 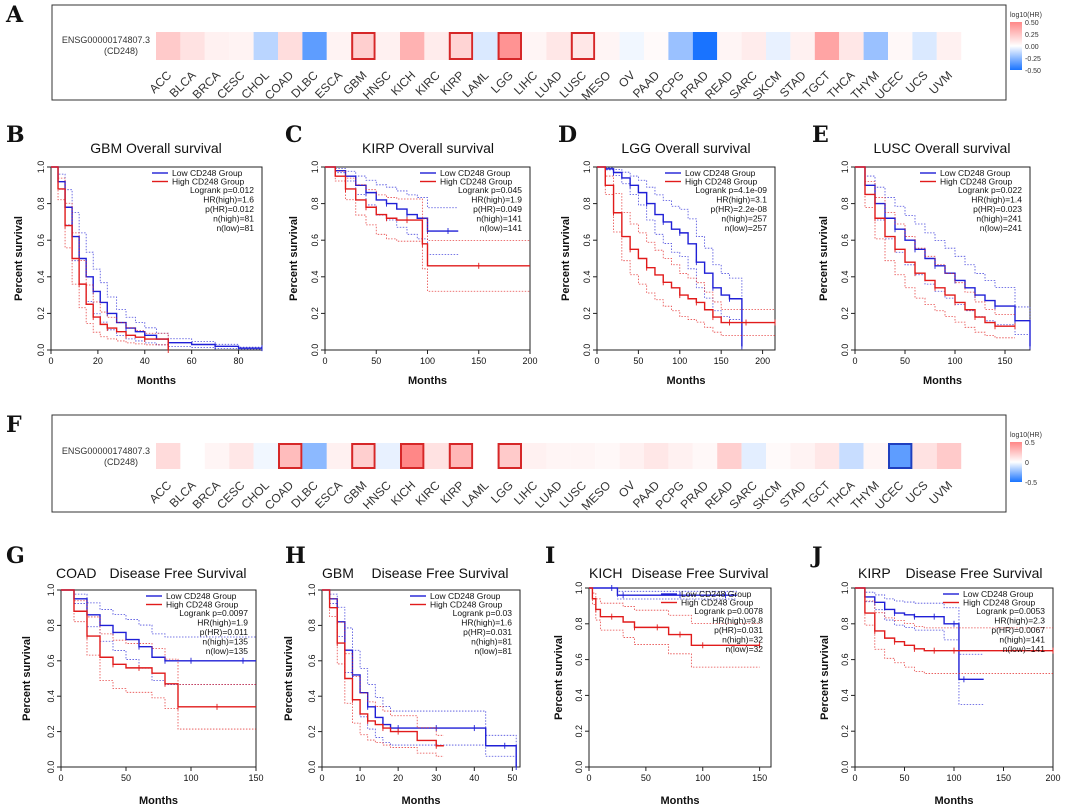 What do you see at coordinates (1016, 462) in the screenshot?
I see `heatmap-legend-bar` at bounding box center [1016, 462].